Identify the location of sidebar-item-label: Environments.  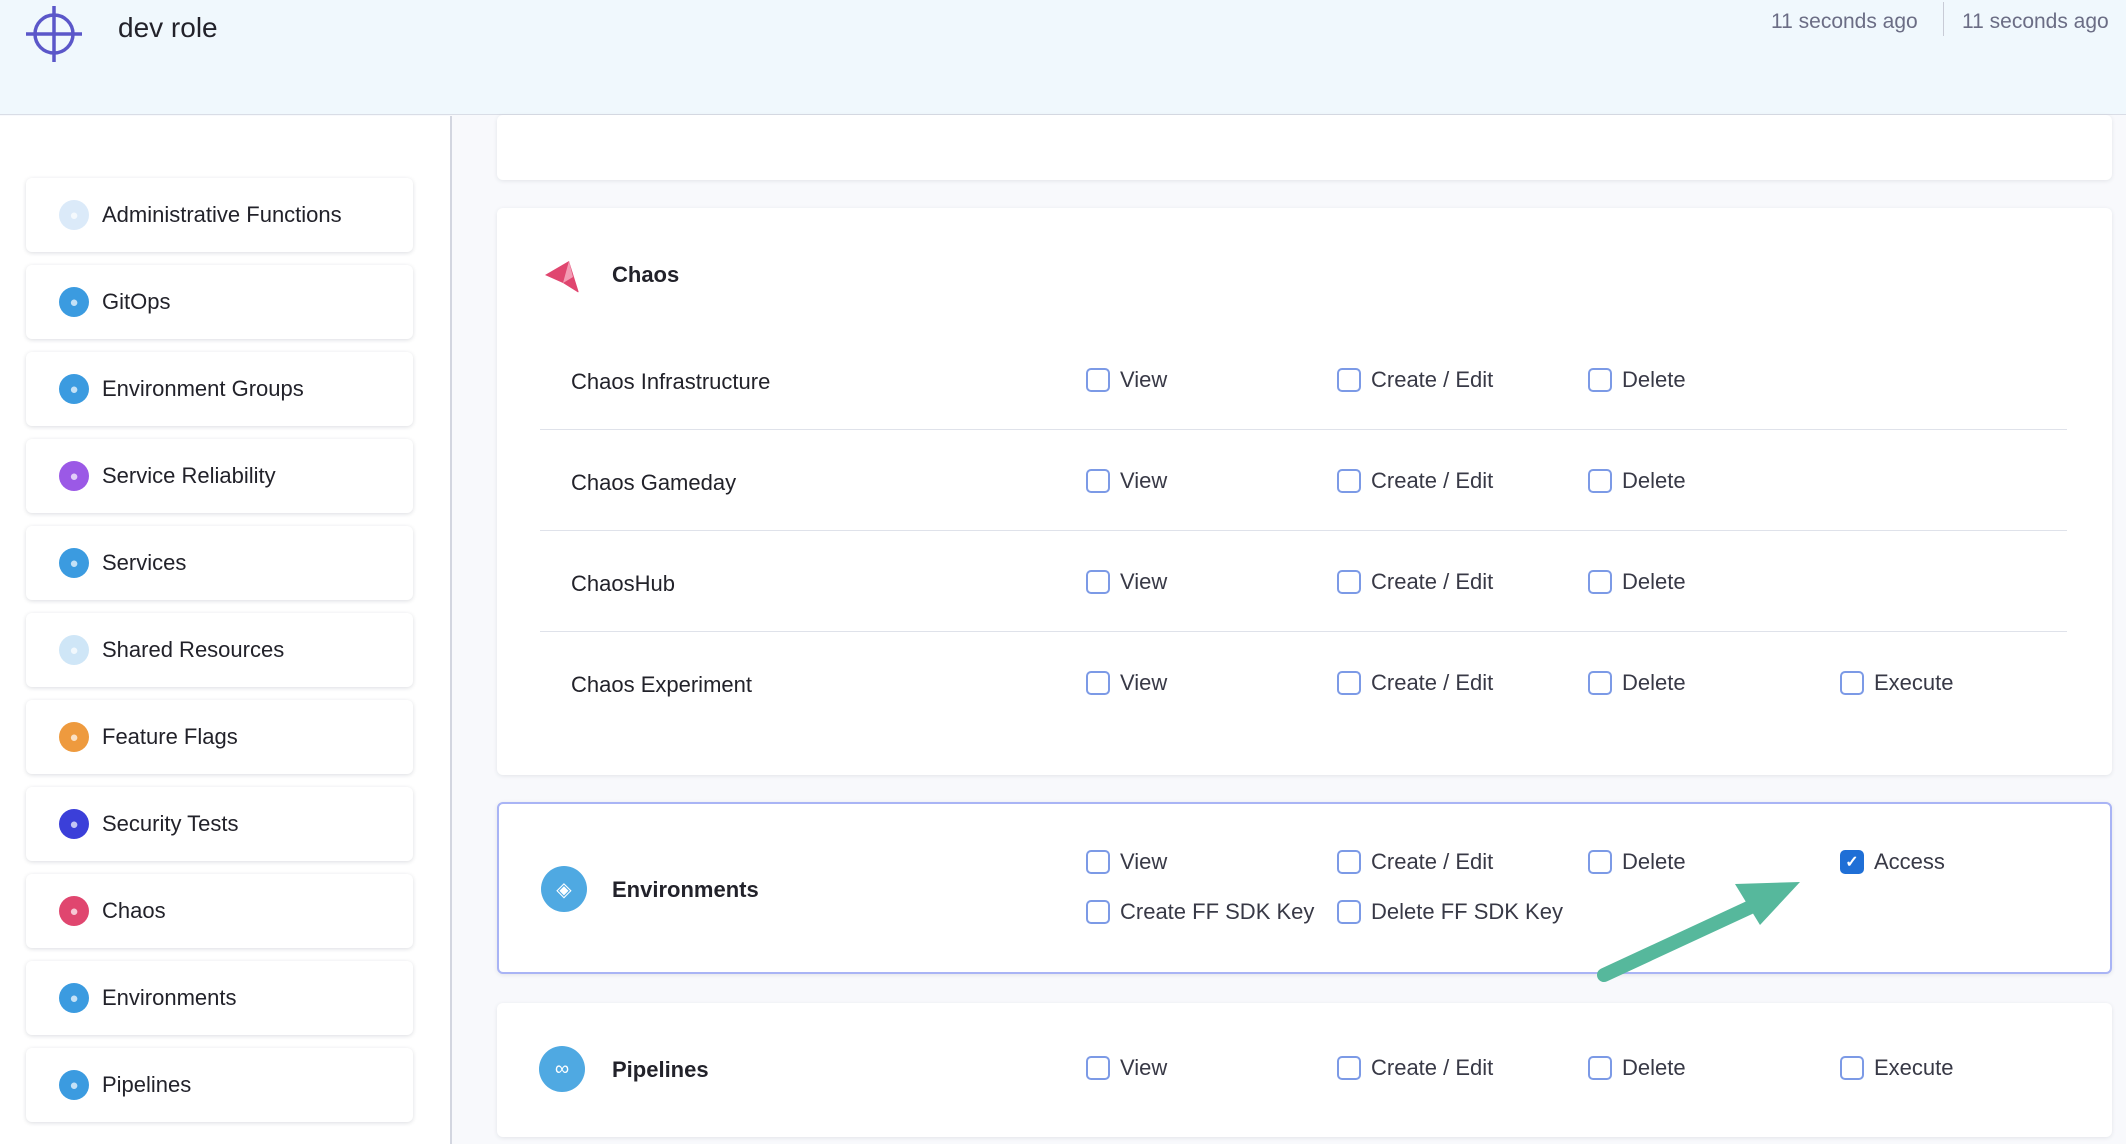
(169, 997).